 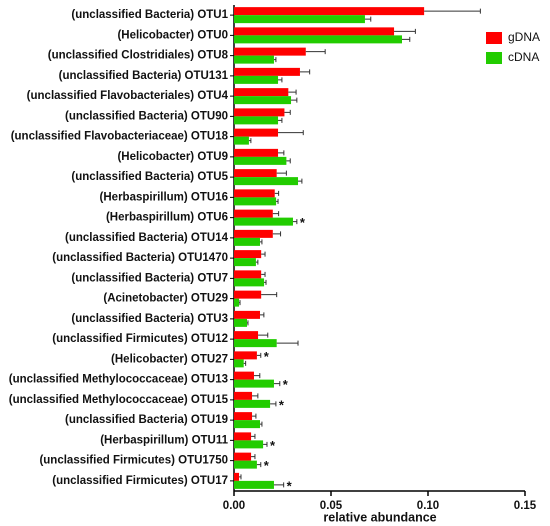 I want to click on x-tick-label: 0.00, so click(x=234, y=506).